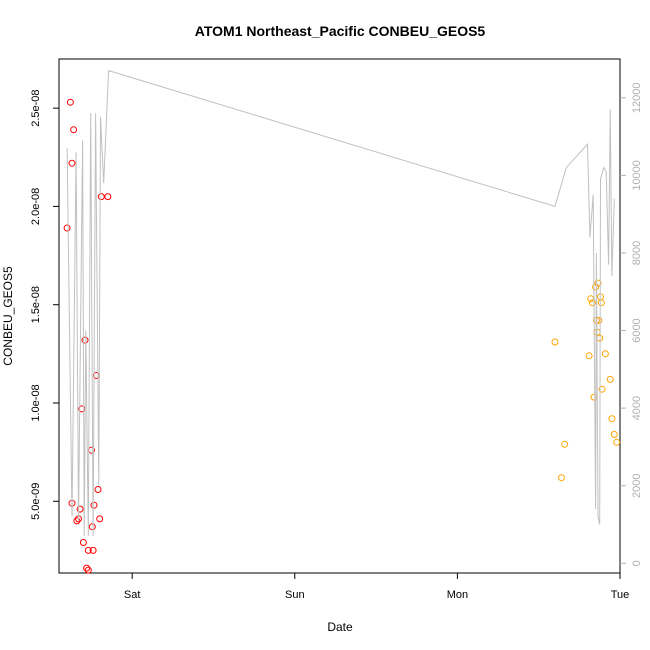  What do you see at coordinates (637, 97) in the screenshot?
I see `y2-tick-label-6: 12000` at bounding box center [637, 97].